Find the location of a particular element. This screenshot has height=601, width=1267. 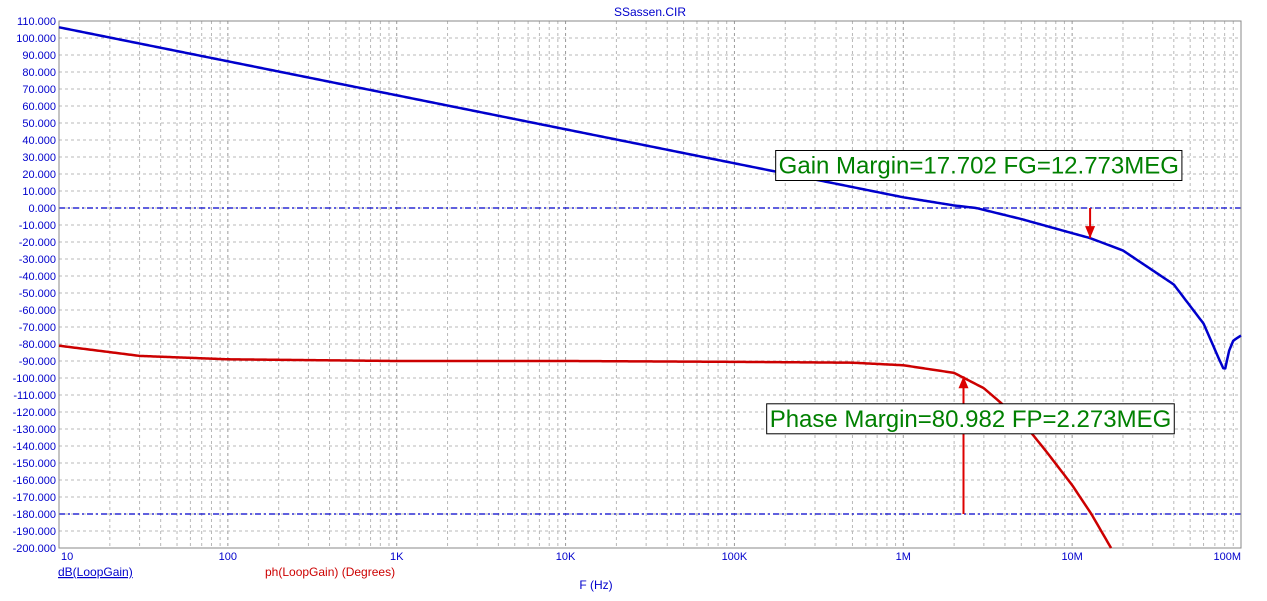

y-tick-label: 110.000 is located at coordinates (36, 22).